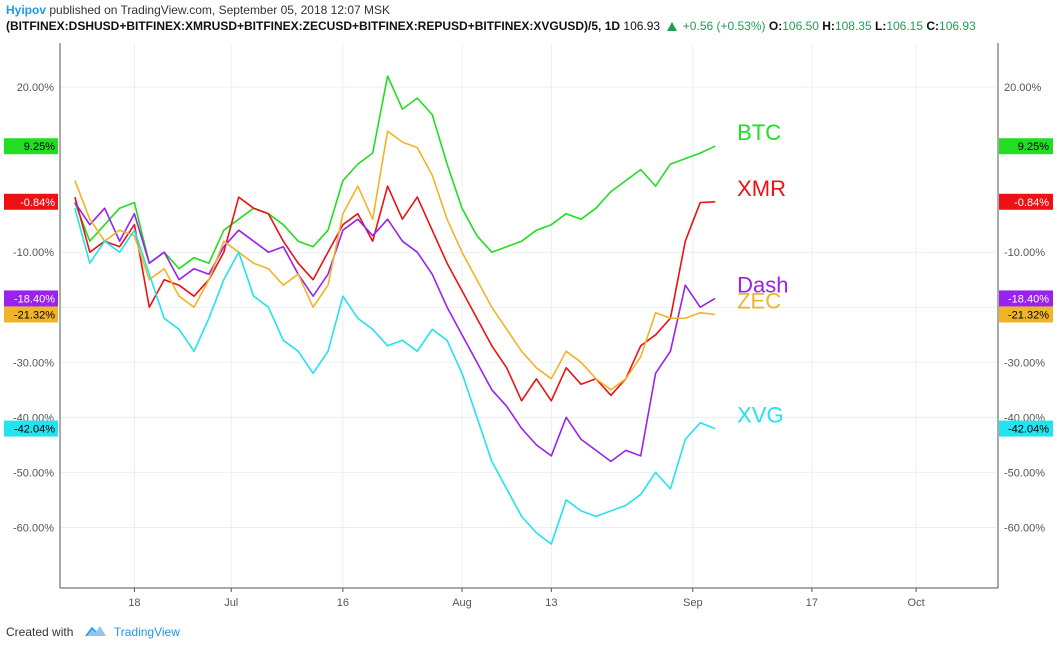  What do you see at coordinates (1024, 253) in the screenshot?
I see `y-tick-label-right: -10.00%` at bounding box center [1024, 253].